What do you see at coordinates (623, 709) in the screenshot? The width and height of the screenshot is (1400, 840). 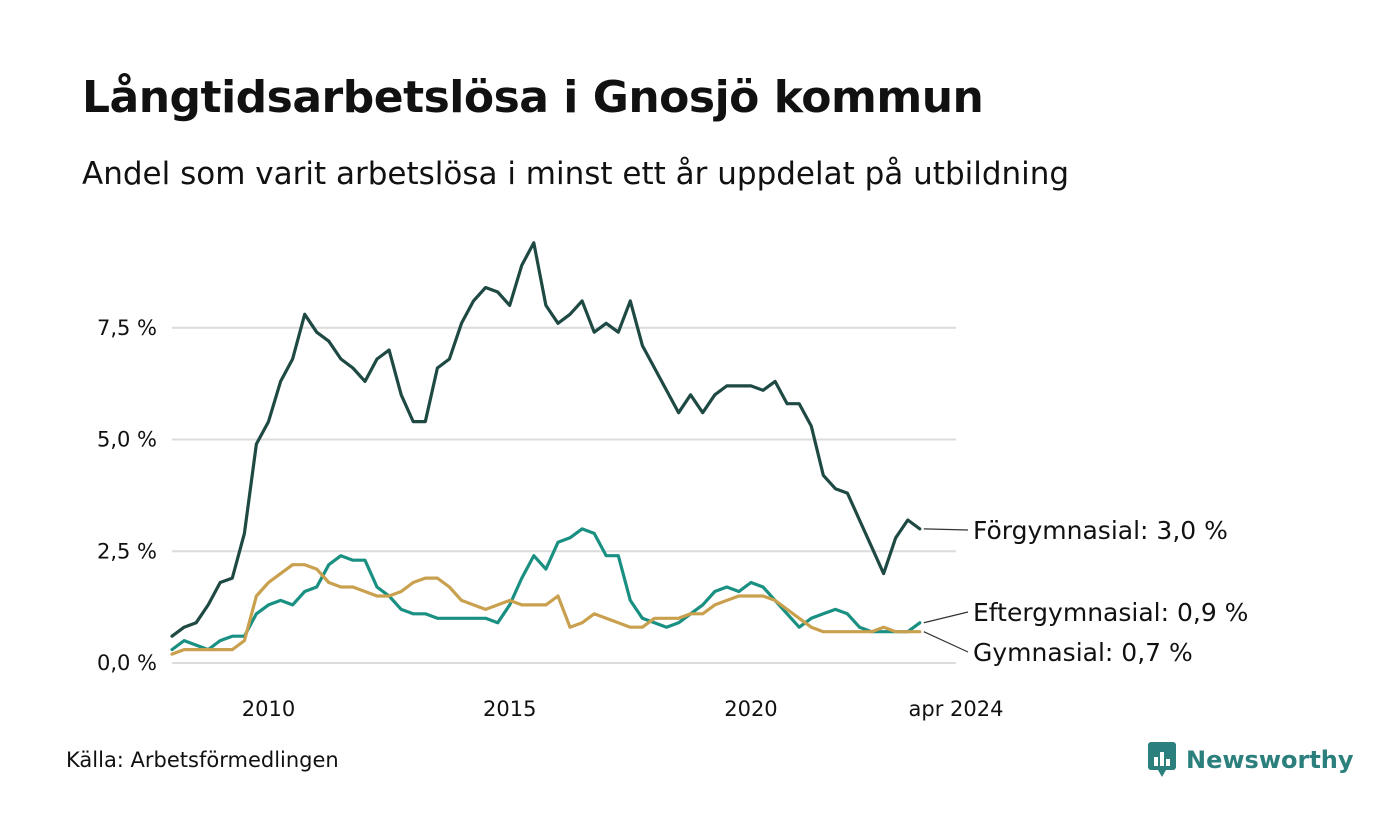 I see `x-axis-ticks: 2010 2015 2020 apr 2024` at bounding box center [623, 709].